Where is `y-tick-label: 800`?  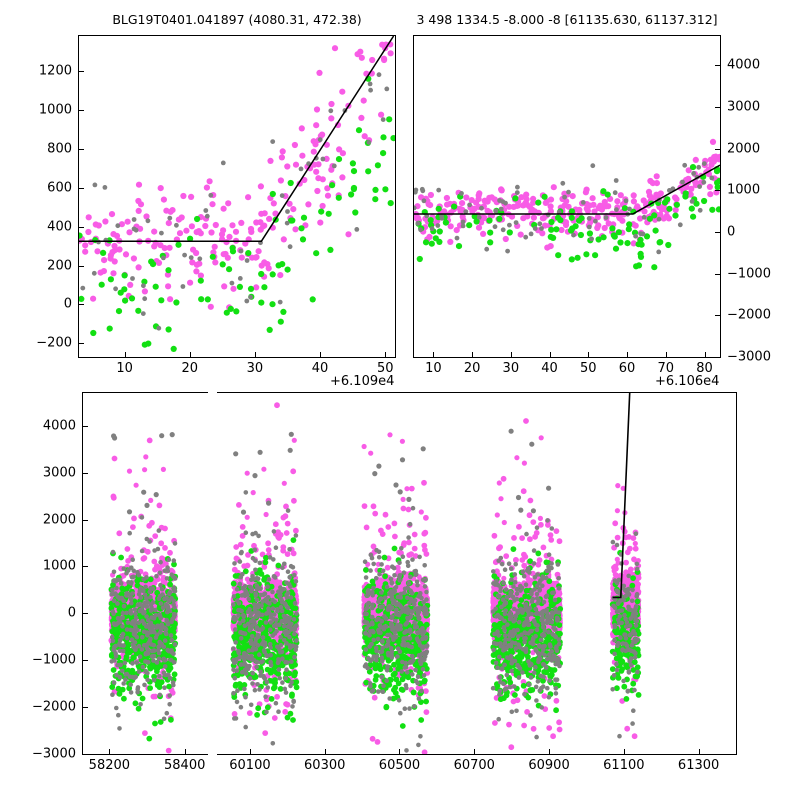 y-tick-label: 800 is located at coordinates (59, 149).